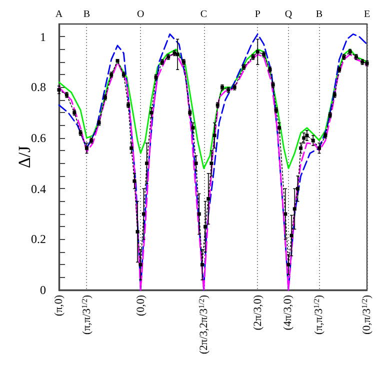  Describe the element at coordinates (288, 313) in the screenshot. I see `x-tick-label: (4π/3,0)` at that location.